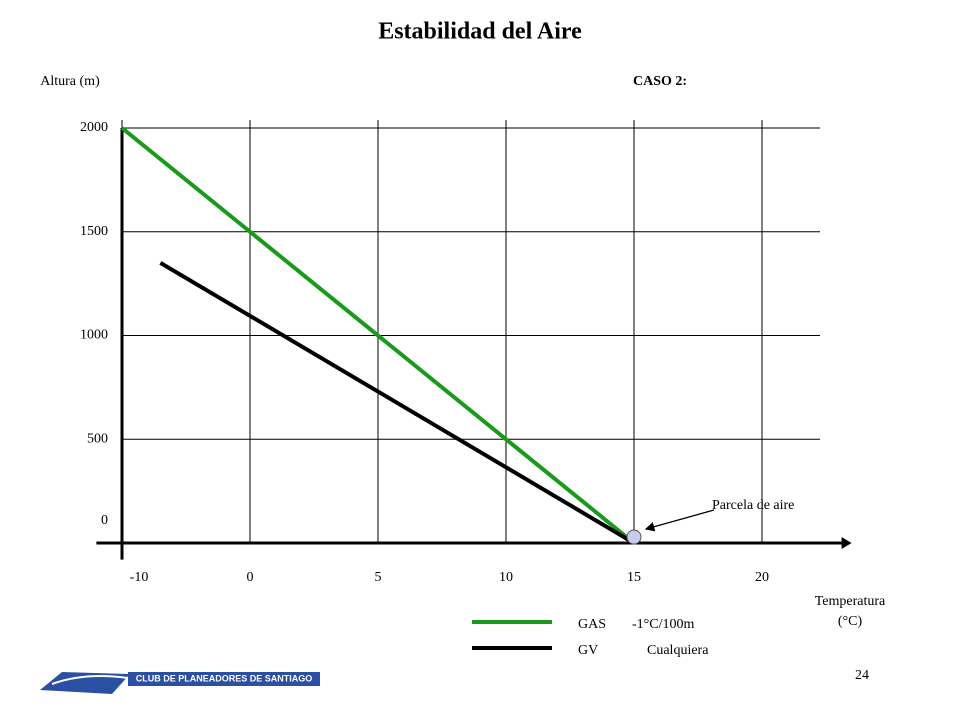 This screenshot has width=960, height=720. I want to click on page-number: 24, so click(862, 675).